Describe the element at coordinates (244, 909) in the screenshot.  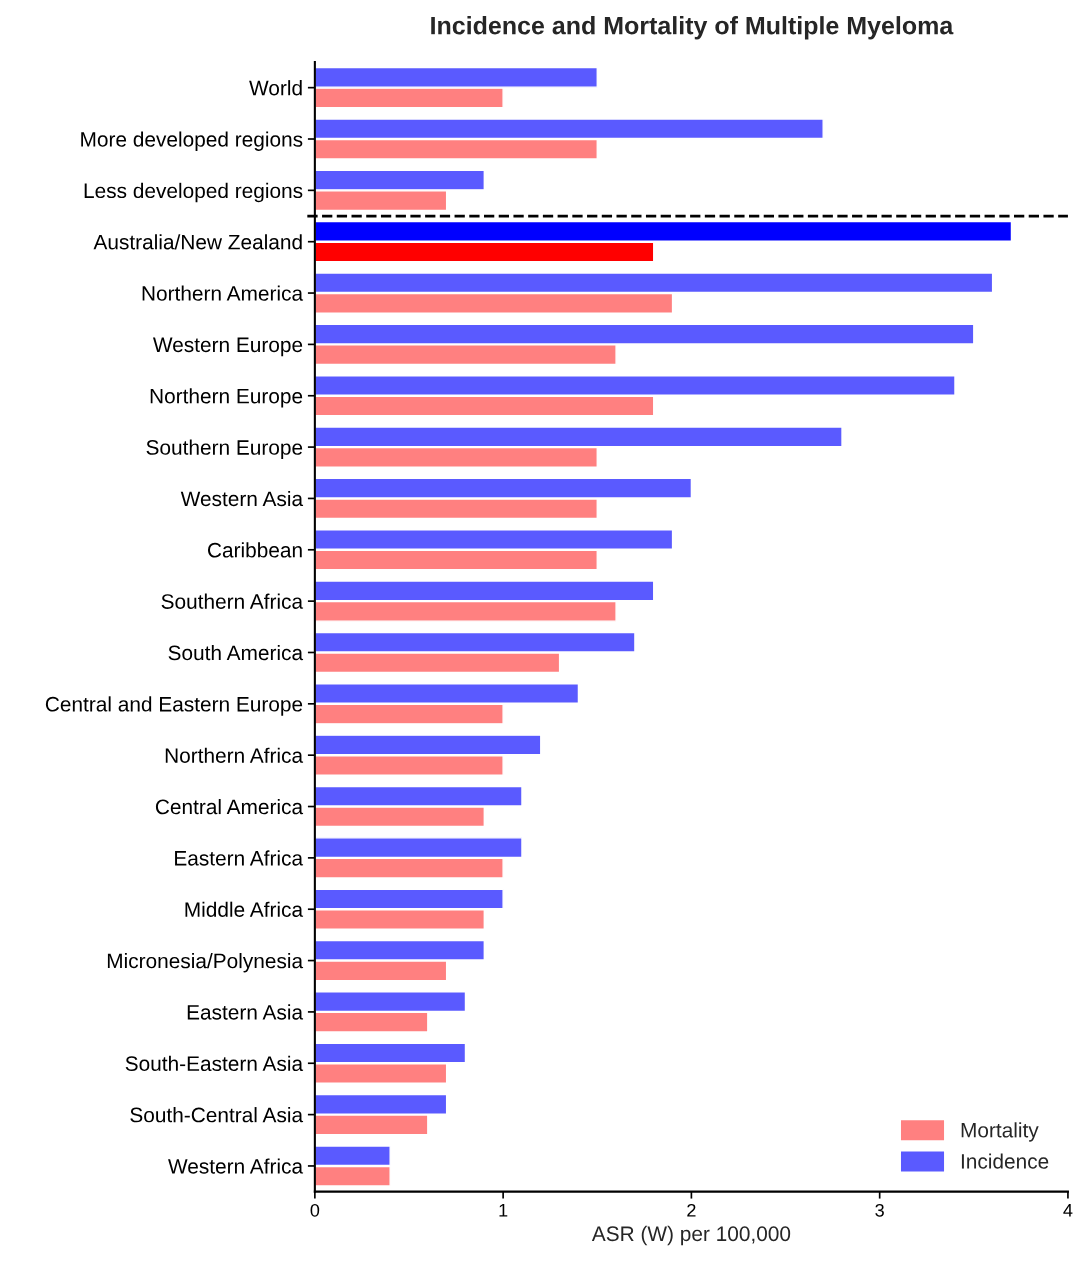
I see `y-tick-label: Middle Africa` at that location.